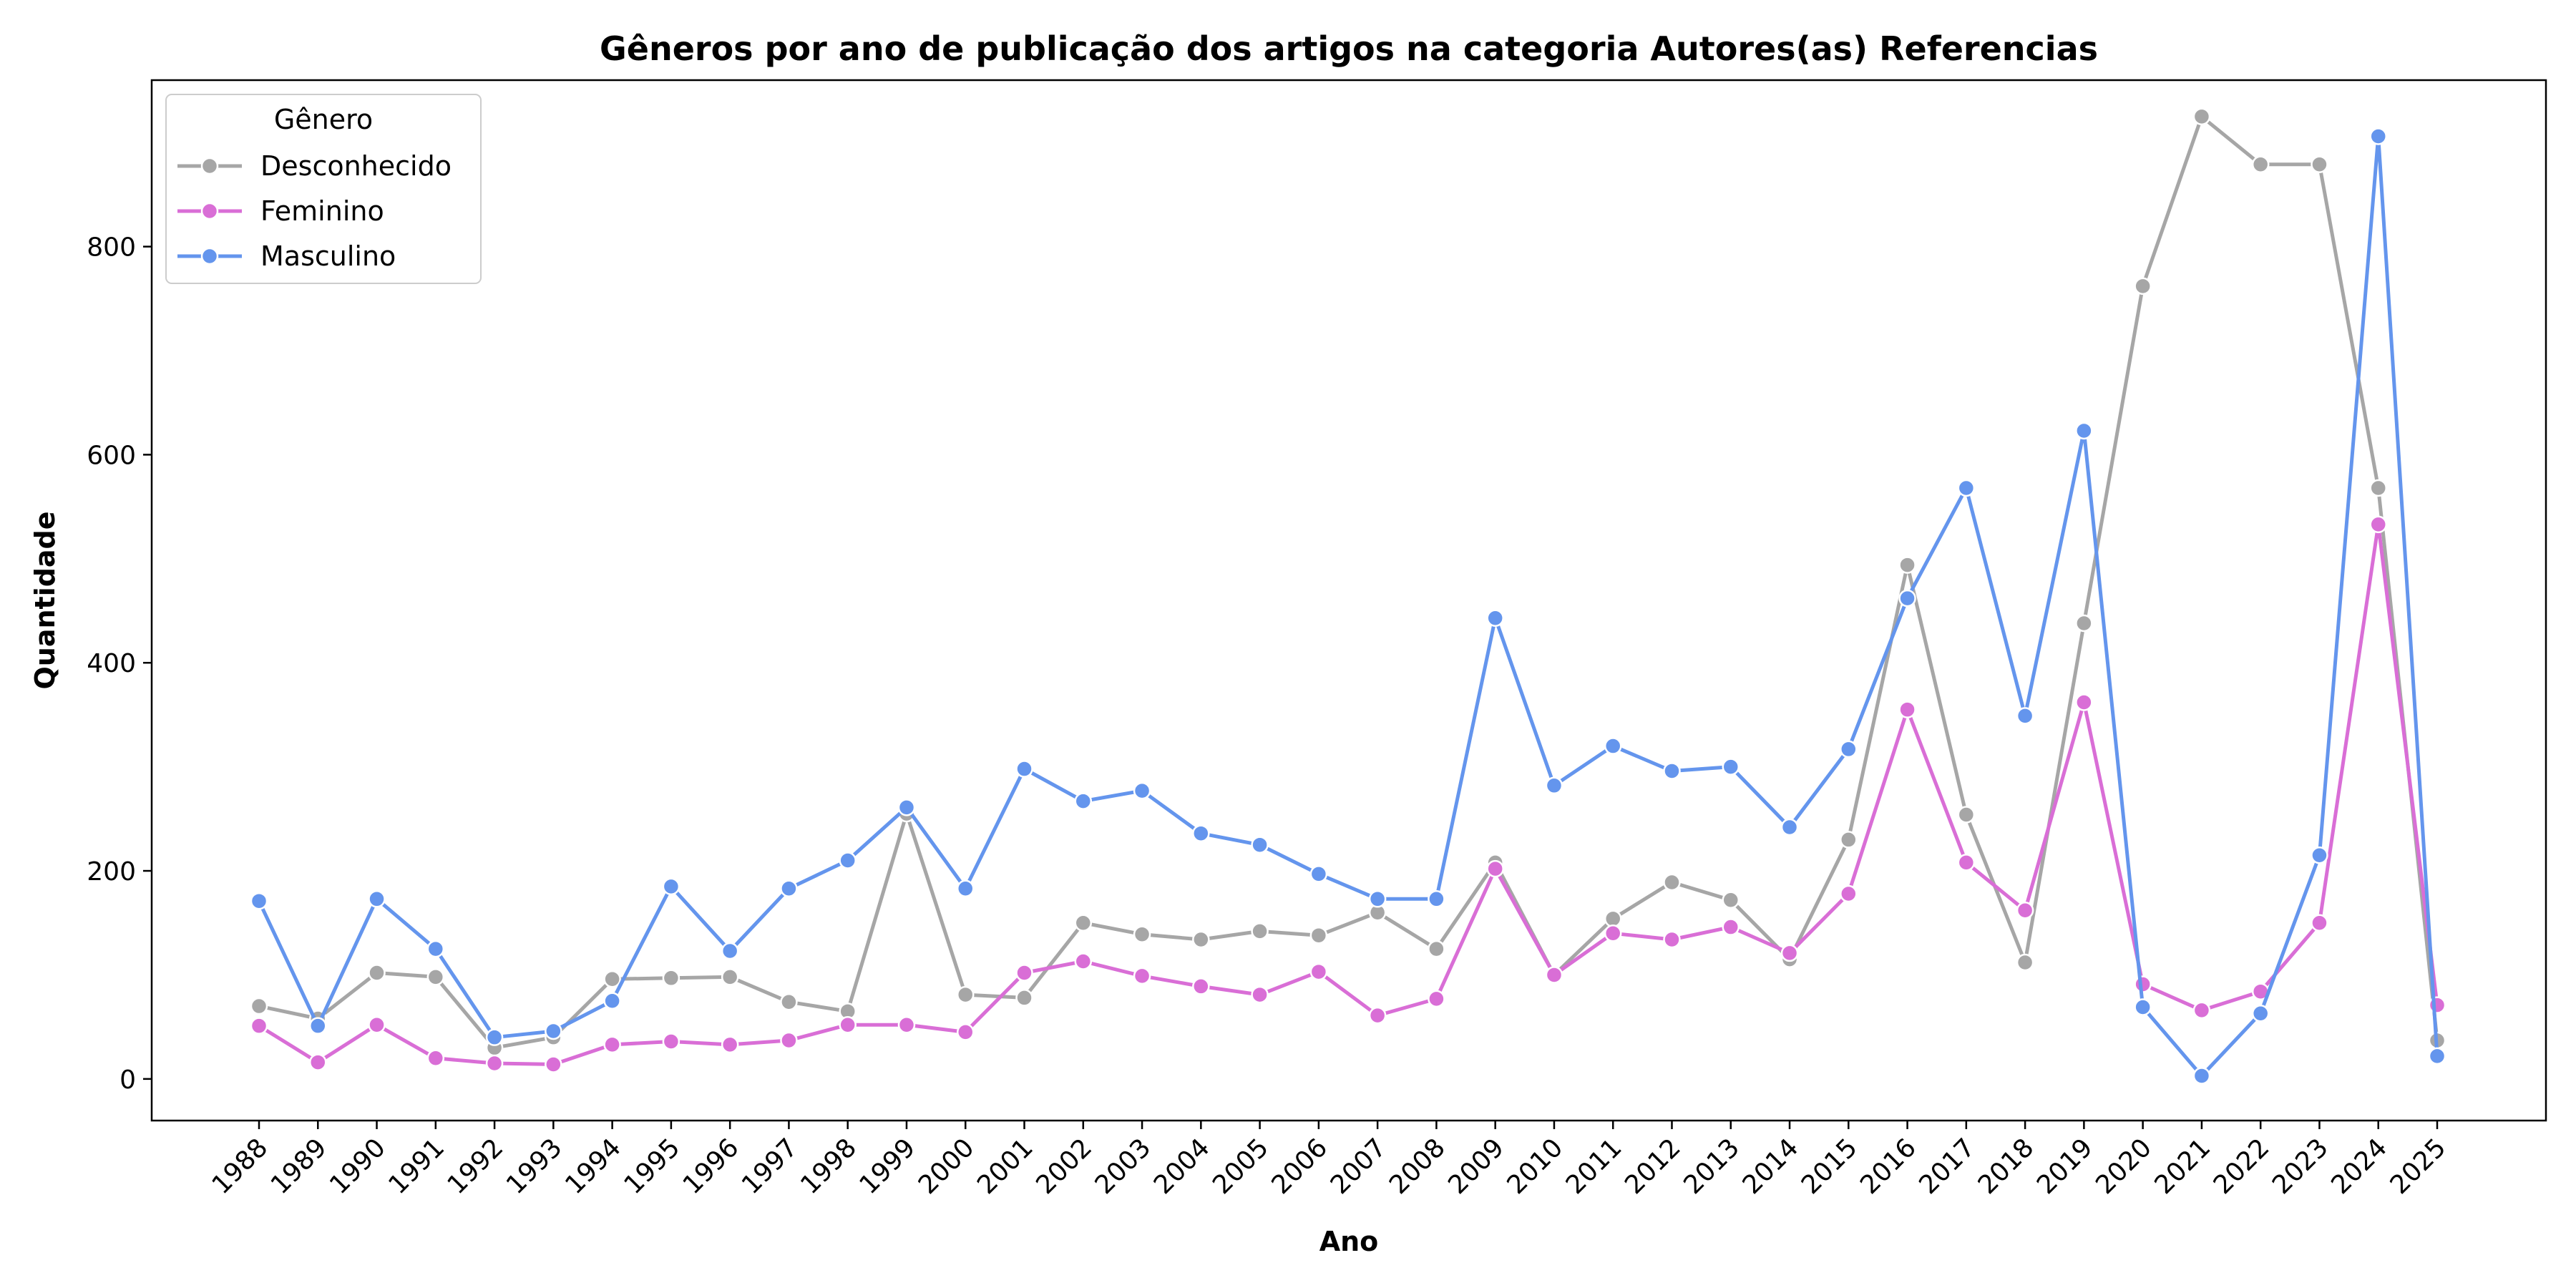 This screenshot has height=1288, width=2576. Describe the element at coordinates (111, 455) in the screenshot. I see `y-tick-label: 600` at that location.